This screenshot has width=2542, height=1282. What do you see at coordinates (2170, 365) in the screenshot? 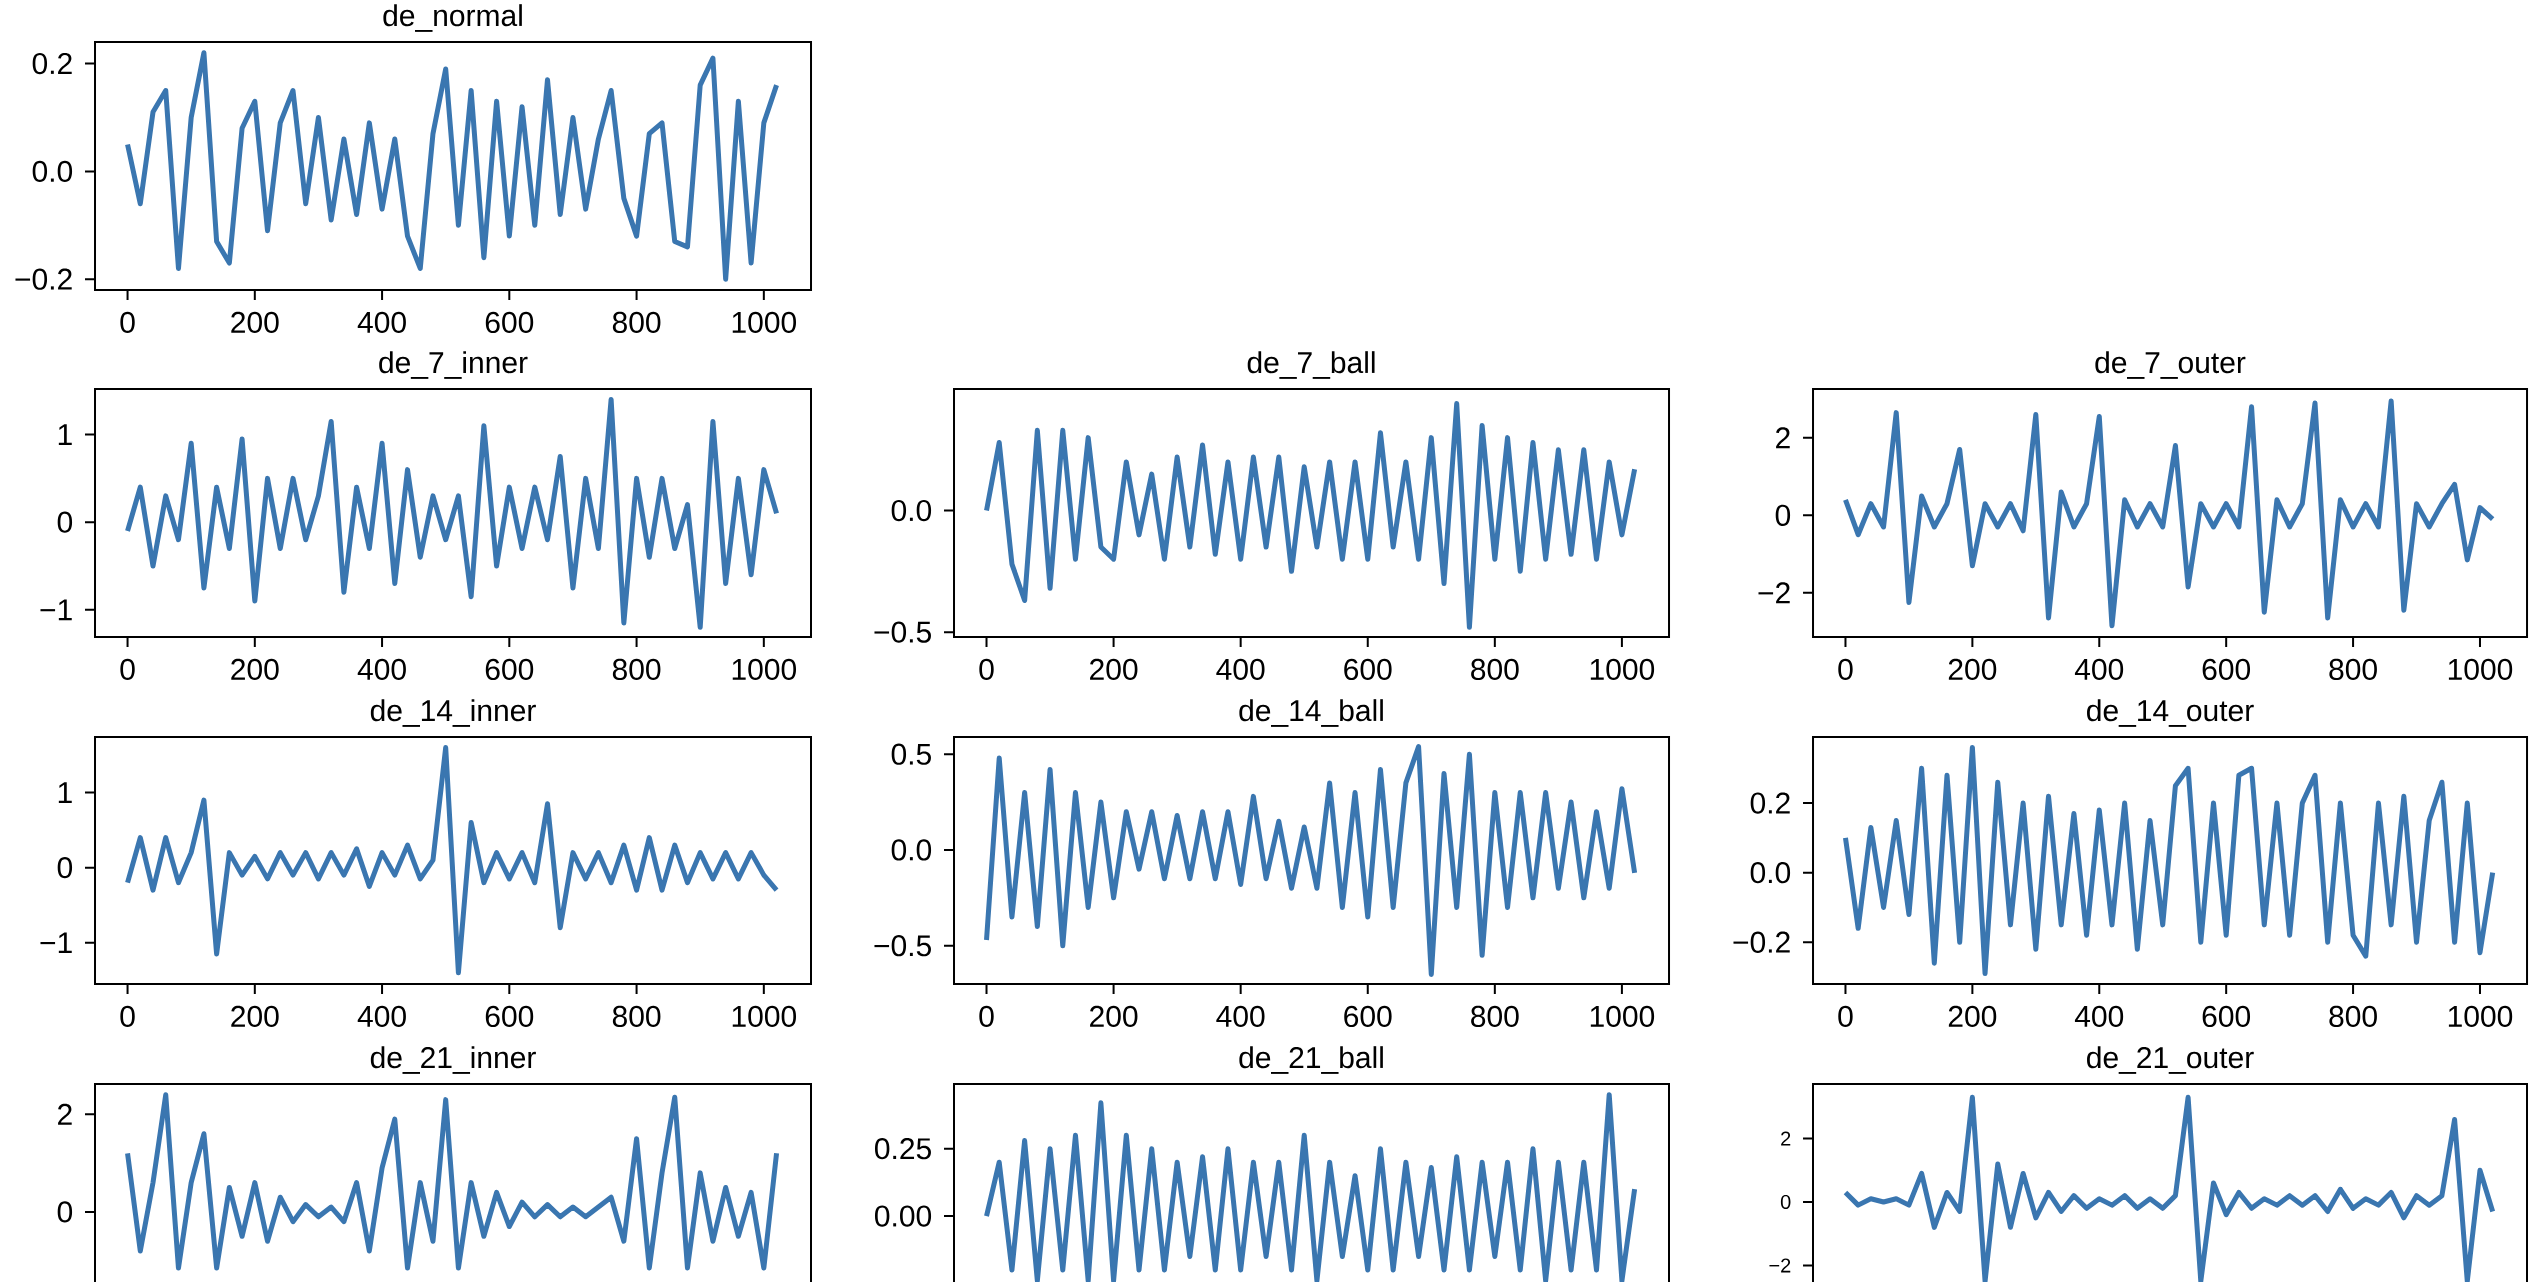
I see `chart-title: de_7_outer` at bounding box center [2170, 365].